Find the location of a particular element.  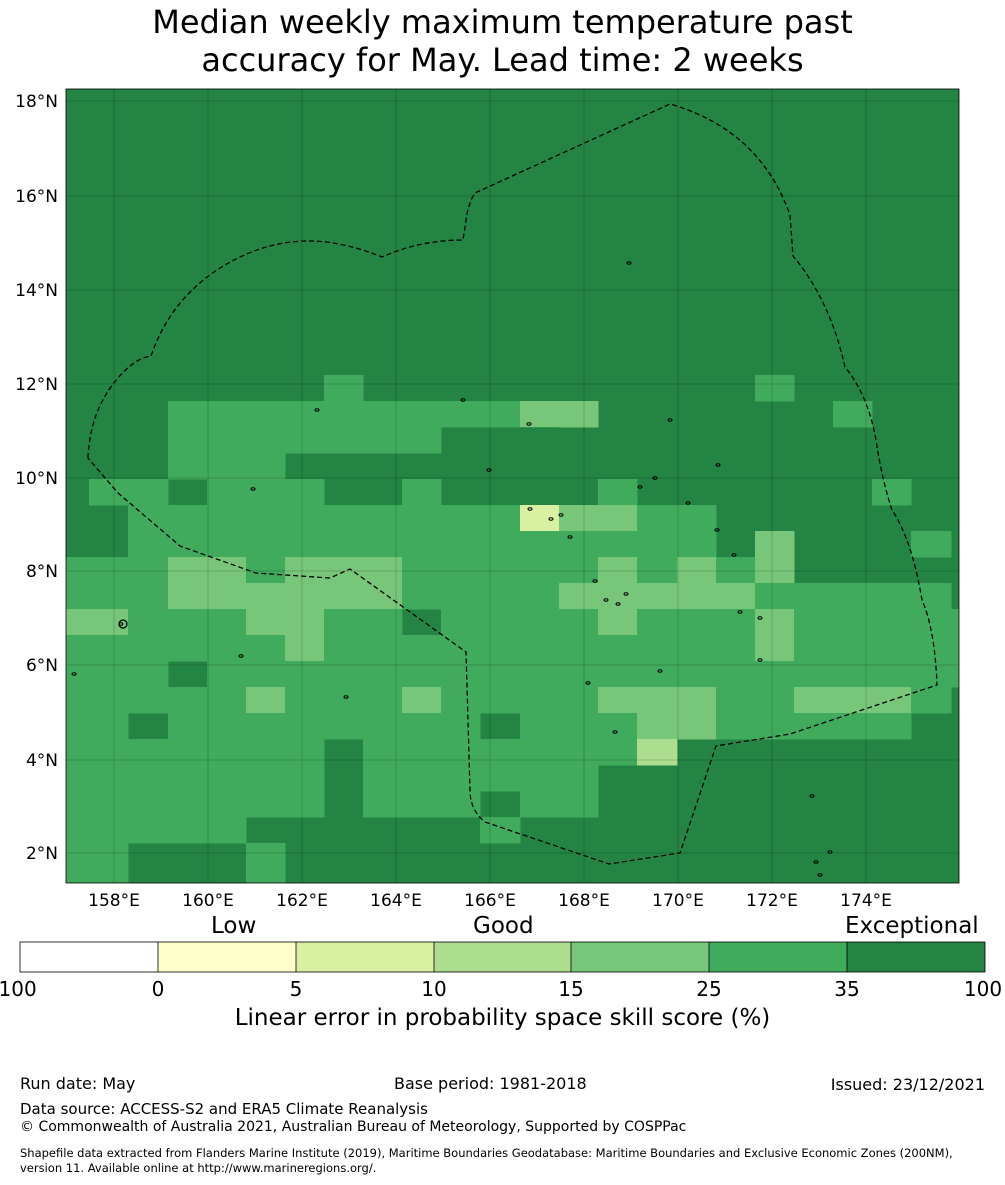

map-title-line-1: Median weekly maximum temperature past is located at coordinates (502, 22).